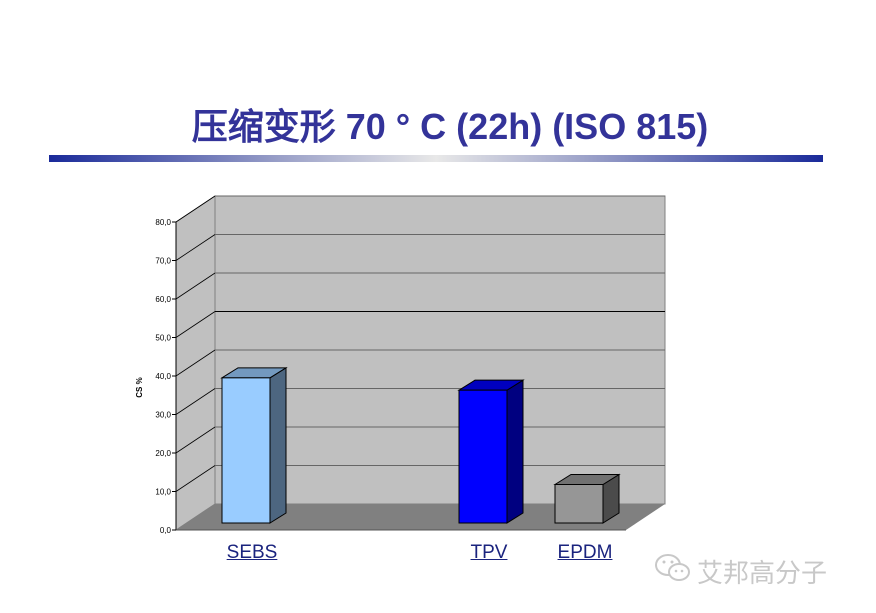 Image resolution: width=876 pixels, height=613 pixels. Describe the element at coordinates (278, 445) in the screenshot. I see `bar-side-sebs` at that location.